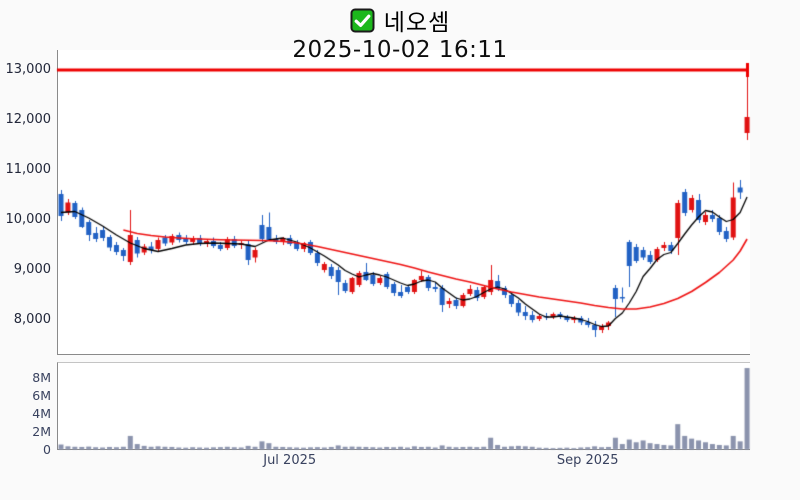 The width and height of the screenshot is (800, 500). Describe the element at coordinates (400, 50) in the screenshot. I see `chart-datetime: 2025-10-02 16:11` at that location.